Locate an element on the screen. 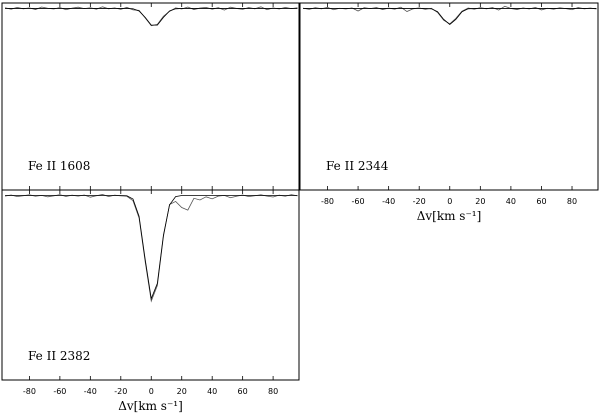 The image size is (600, 414). panel-label: Fe II 1608 is located at coordinates (59, 166).